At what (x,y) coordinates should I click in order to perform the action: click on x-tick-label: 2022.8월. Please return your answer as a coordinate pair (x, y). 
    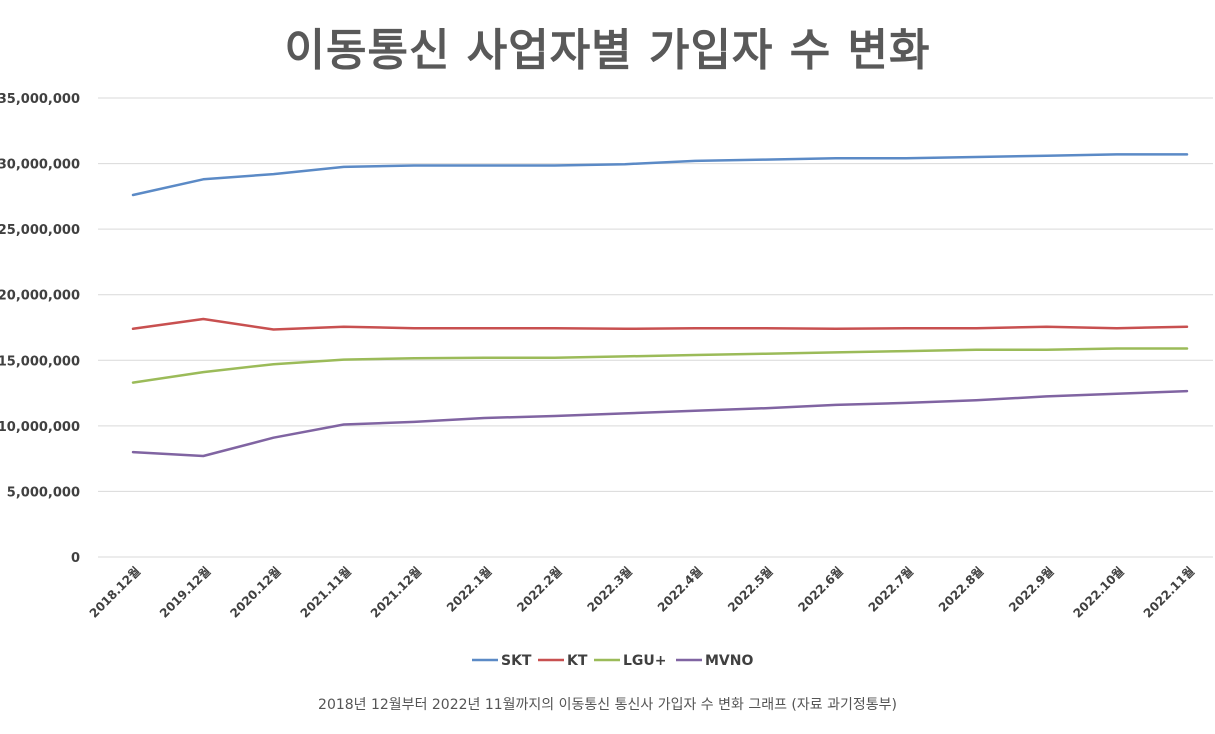
    Looking at the image, I should click on (960, 589).